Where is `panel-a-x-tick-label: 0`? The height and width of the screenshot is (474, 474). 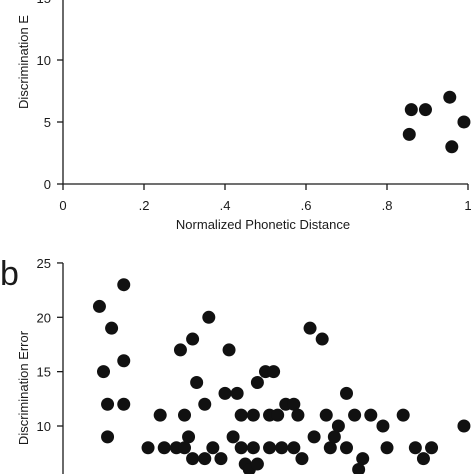 panel-a-x-tick-label: 0 is located at coordinates (62, 205).